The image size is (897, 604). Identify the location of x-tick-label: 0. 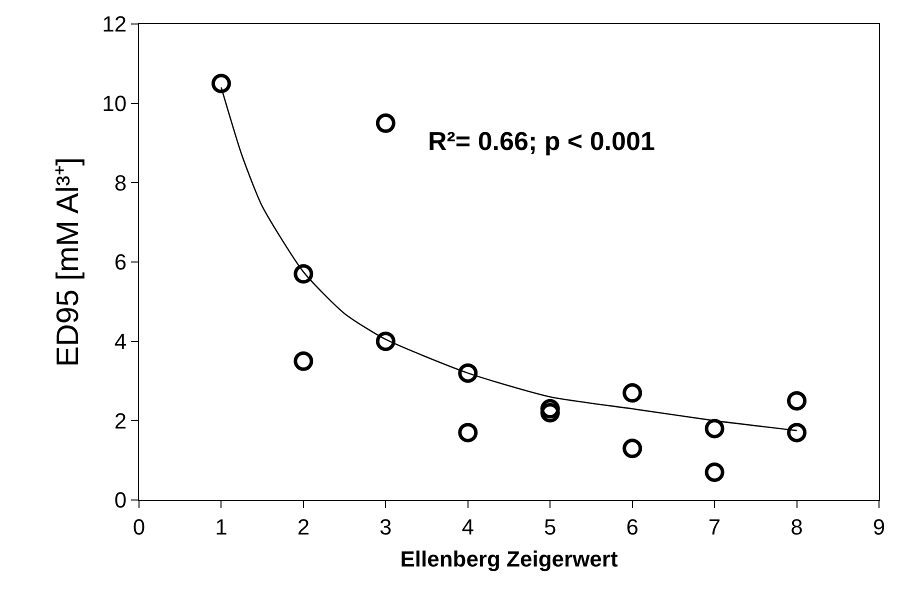
(139, 527).